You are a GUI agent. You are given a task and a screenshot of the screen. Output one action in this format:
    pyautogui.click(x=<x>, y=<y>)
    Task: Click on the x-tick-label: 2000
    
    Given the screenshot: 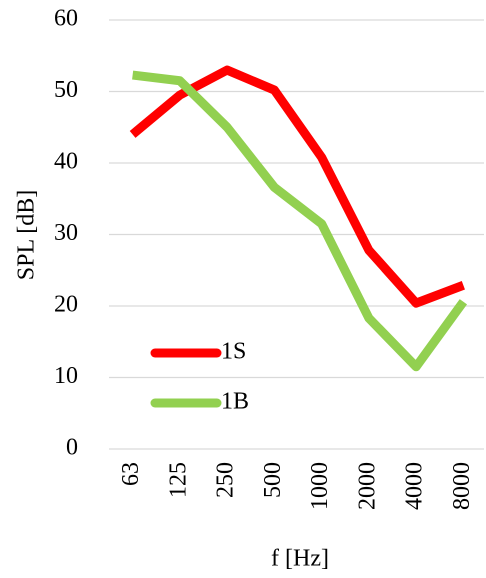 What is the action you would take?
    pyautogui.click(x=367, y=486)
    